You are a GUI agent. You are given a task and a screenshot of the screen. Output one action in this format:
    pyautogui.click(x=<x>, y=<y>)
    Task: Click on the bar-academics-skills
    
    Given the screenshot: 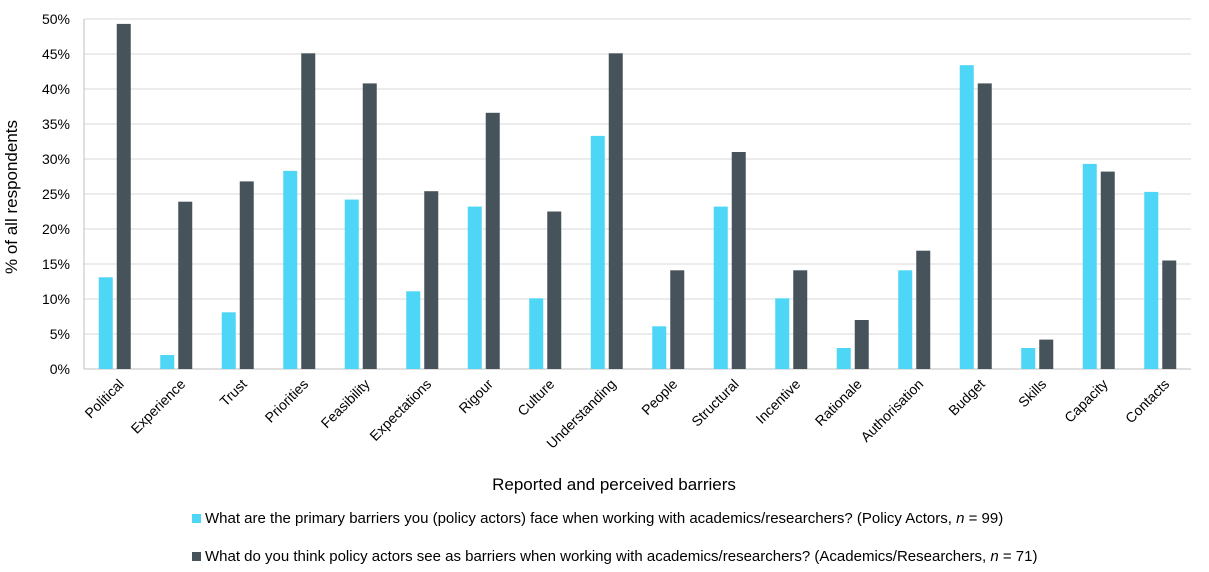 What is the action you would take?
    pyautogui.click(x=1046, y=354)
    